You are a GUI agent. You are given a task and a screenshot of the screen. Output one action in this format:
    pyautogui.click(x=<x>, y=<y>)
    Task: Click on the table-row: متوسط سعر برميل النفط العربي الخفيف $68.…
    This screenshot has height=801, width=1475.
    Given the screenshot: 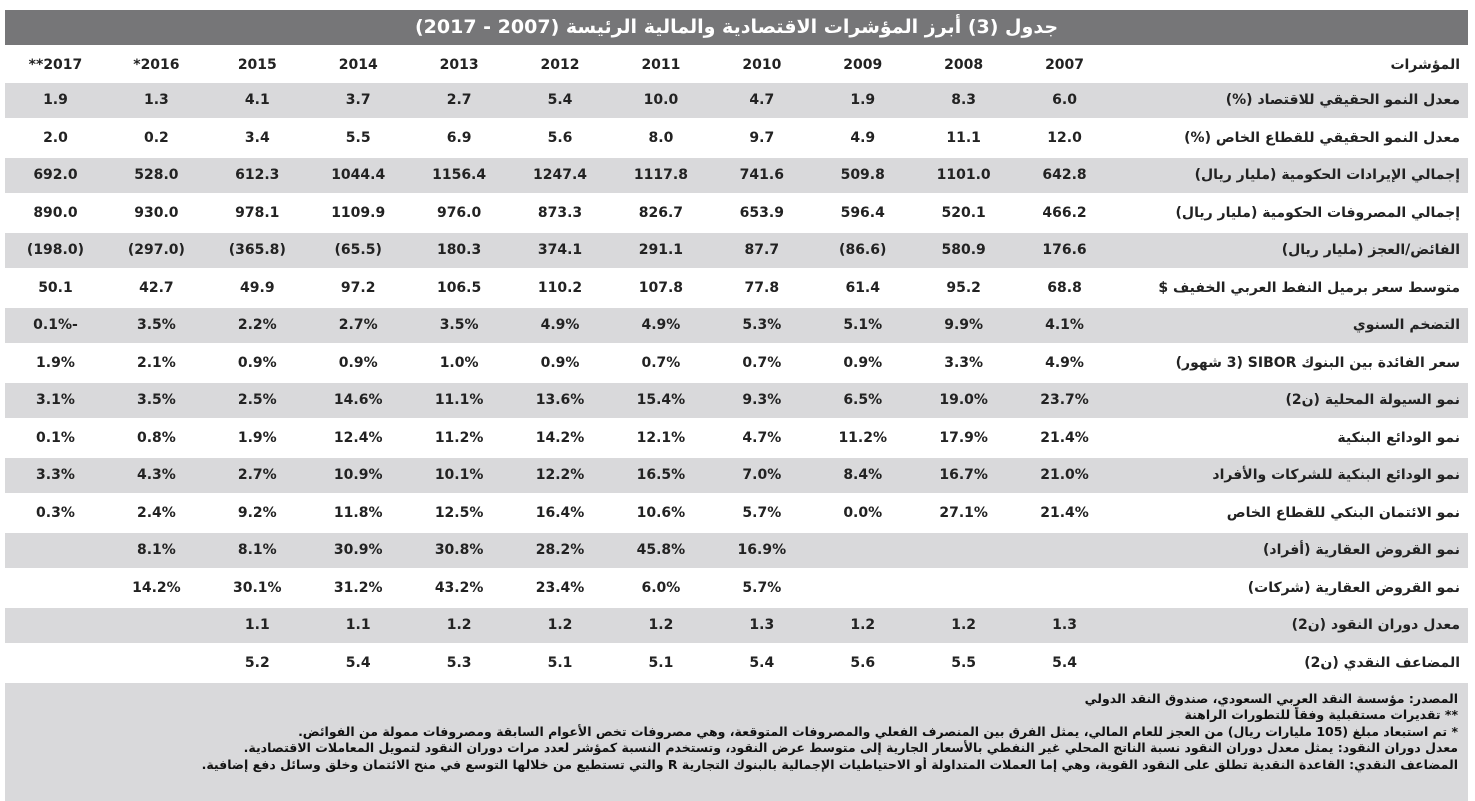 What is the action you would take?
    pyautogui.click(x=736, y=287)
    